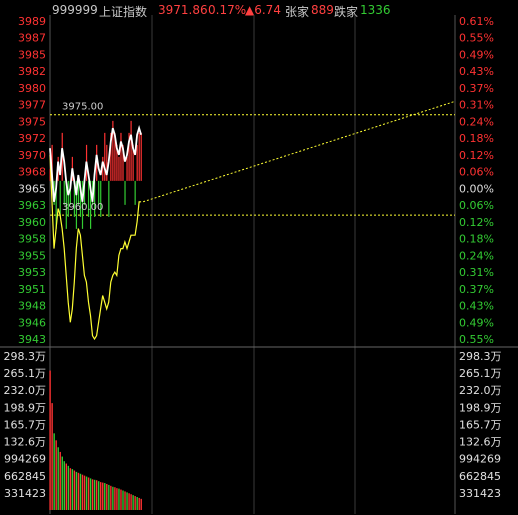 Image resolution: width=518 pixels, height=515 pixels. Describe the element at coordinates (480, 390) in the screenshot. I see `volume-tick-label-right: 232.0万` at that location.